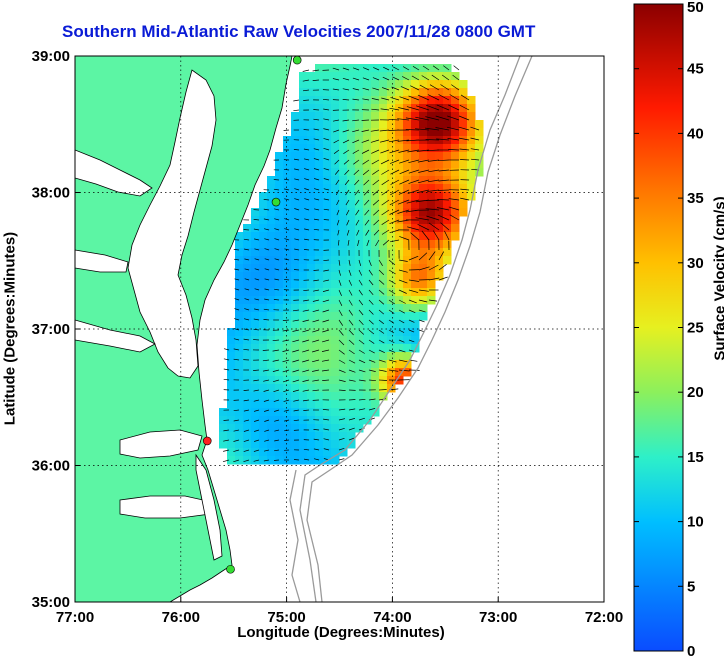 This screenshot has width=724, height=659. What do you see at coordinates (286, 617) in the screenshot?
I see `x-tick-label: 75:00` at bounding box center [286, 617].